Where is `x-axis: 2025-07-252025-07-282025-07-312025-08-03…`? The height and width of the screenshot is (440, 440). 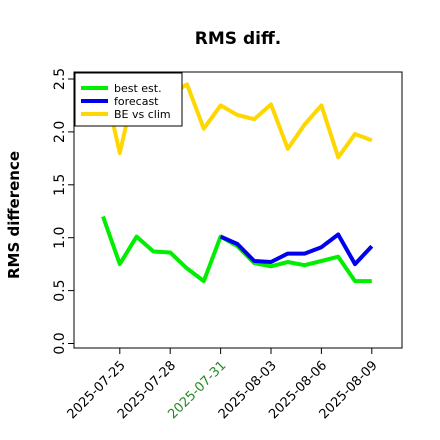
x-axis: 2025-07-252025-07-282025-07-312025-08-03… is located at coordinates (223, 385).